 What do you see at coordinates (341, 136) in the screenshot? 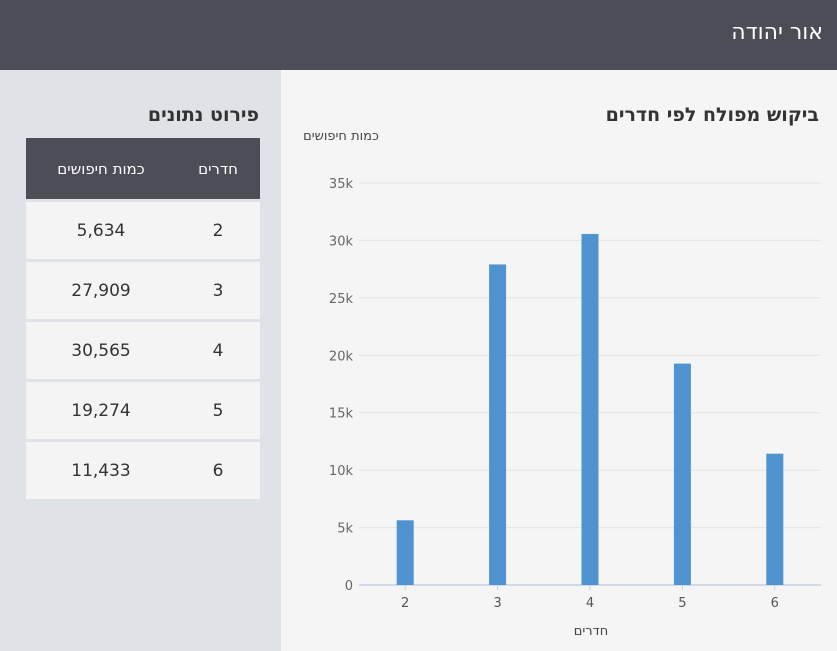
I see `y-axis-label: כמות חיפושים` at bounding box center [341, 136].